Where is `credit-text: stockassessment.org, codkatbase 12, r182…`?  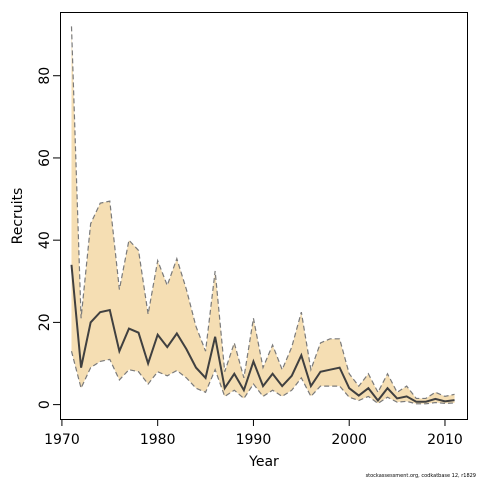
credit-text: stockassessment.org, codkatbase 12, r182… is located at coordinates (421, 476).